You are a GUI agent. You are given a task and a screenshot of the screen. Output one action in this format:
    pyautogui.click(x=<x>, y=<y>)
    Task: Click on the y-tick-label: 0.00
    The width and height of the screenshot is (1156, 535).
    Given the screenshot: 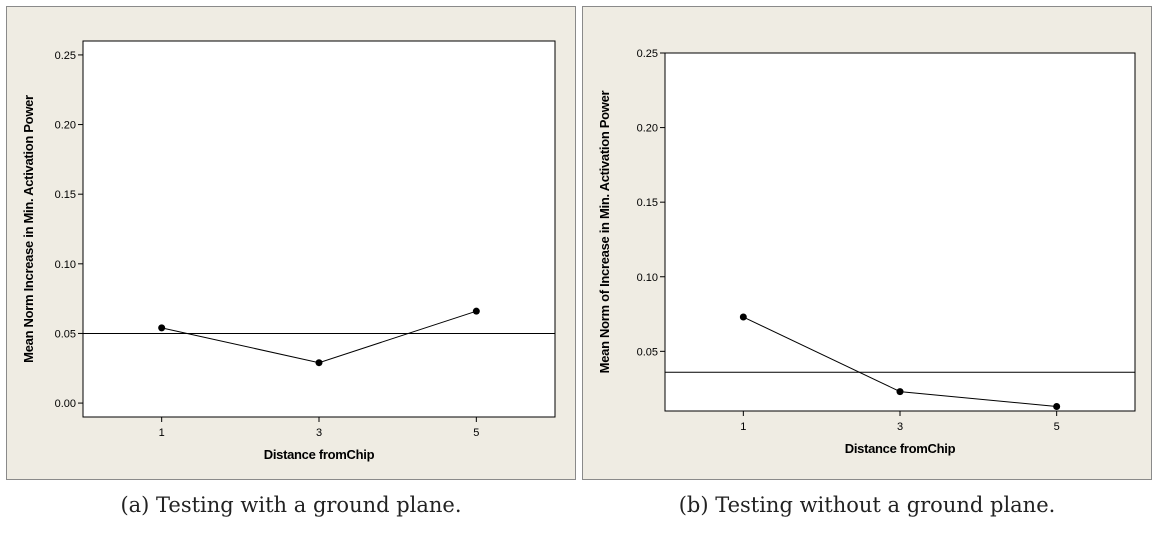 What is the action you would take?
    pyautogui.click(x=65, y=404)
    